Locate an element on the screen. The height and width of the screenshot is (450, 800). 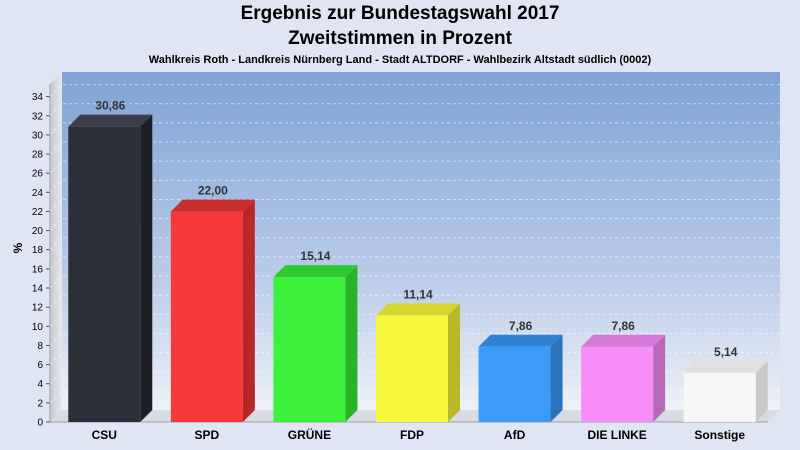
bar-sonstige: 5,14 is located at coordinates (725, 383).